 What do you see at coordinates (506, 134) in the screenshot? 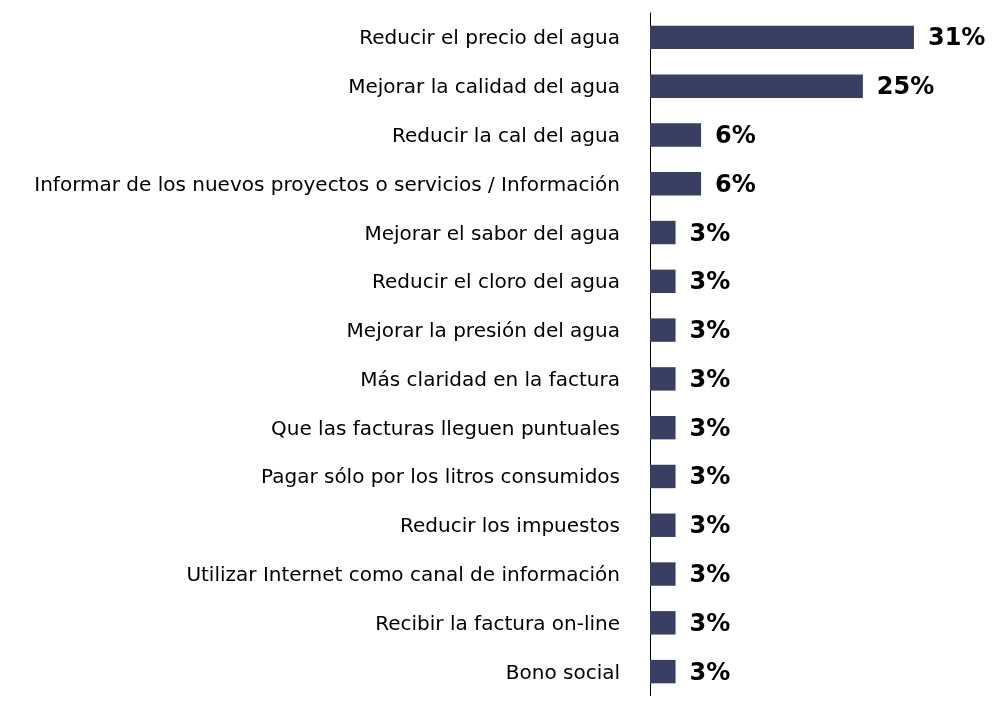
I see `y-tick-label: Reducir la cal del agua` at bounding box center [506, 134].